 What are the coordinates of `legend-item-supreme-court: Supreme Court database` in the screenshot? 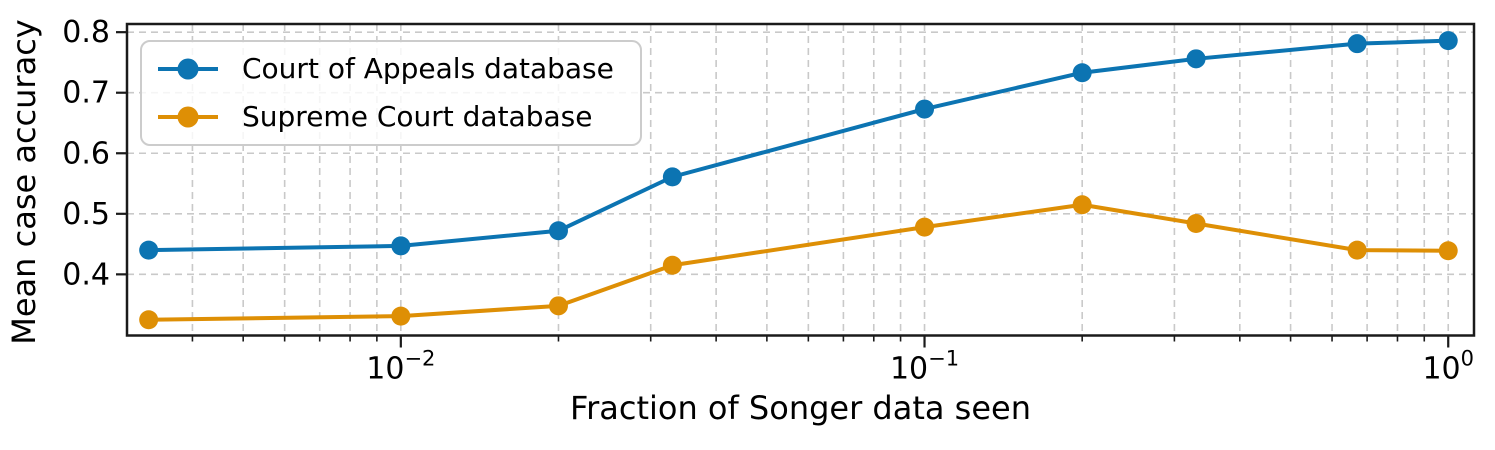 It's located at (385, 117).